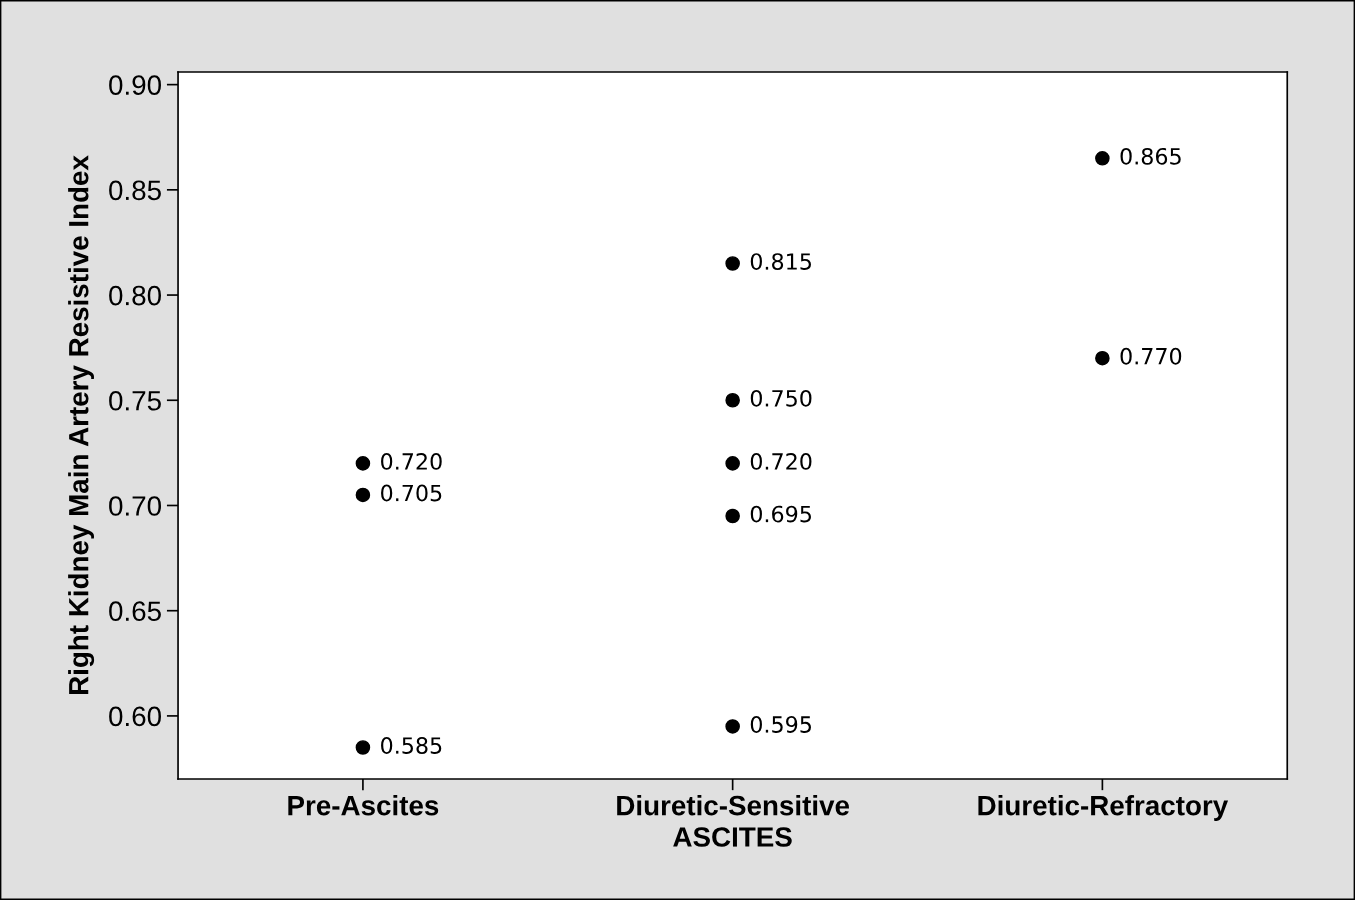 The width and height of the screenshot is (1355, 900). I want to click on x-tick-label: Diuretic-Refractory, so click(1103, 808).